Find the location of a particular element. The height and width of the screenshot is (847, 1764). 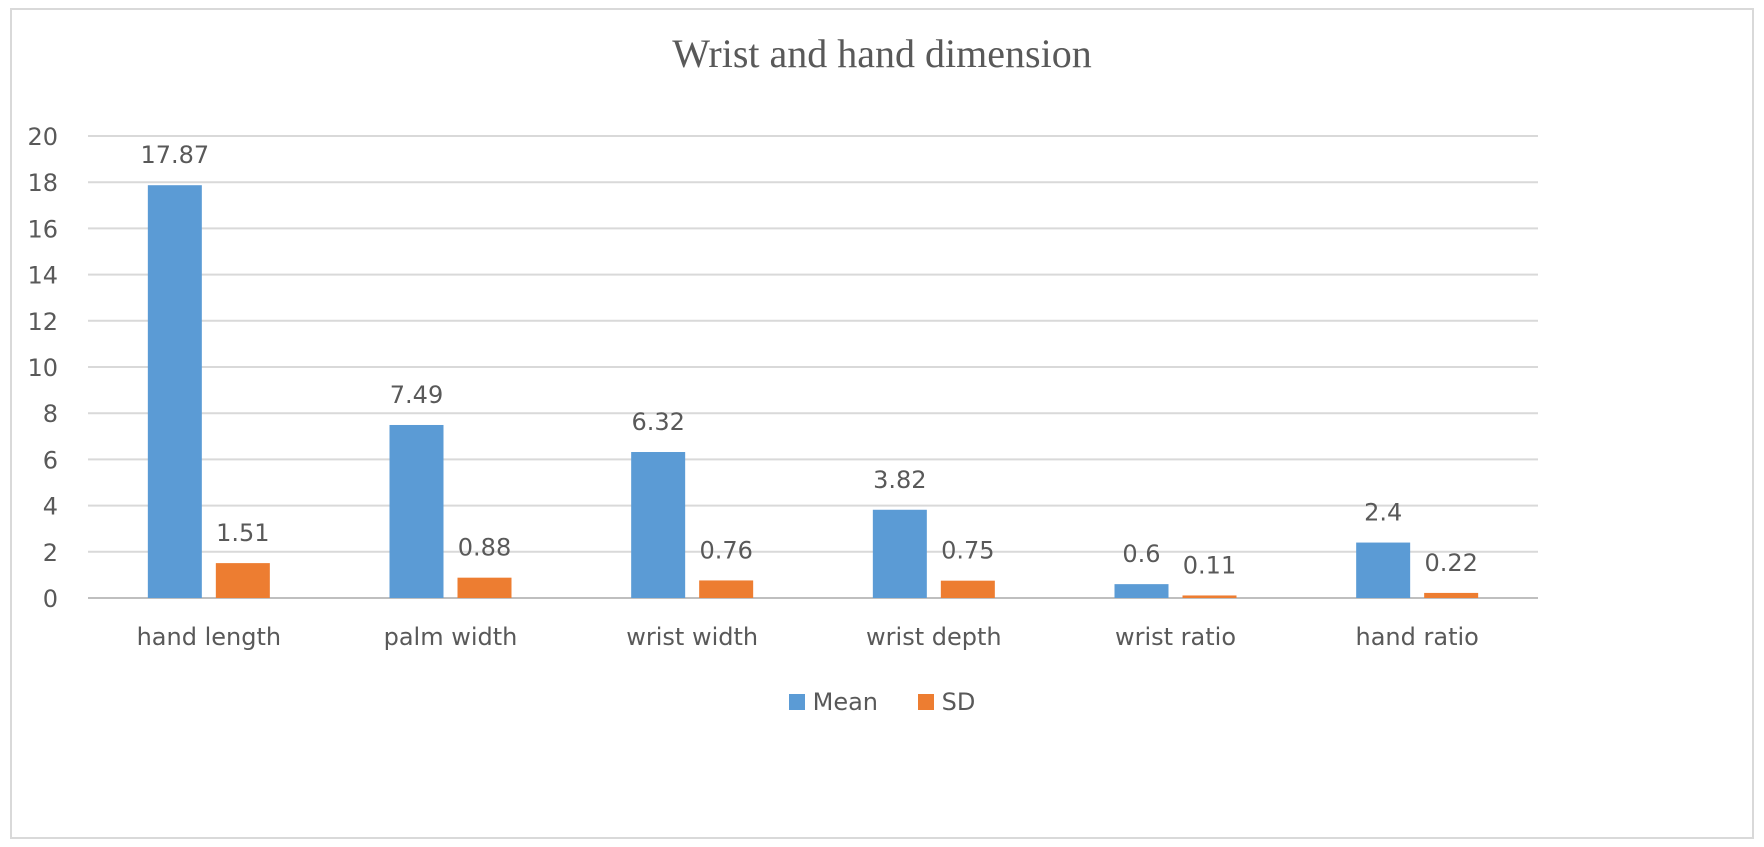

legend-swatch-mean is located at coordinates (796, 702).